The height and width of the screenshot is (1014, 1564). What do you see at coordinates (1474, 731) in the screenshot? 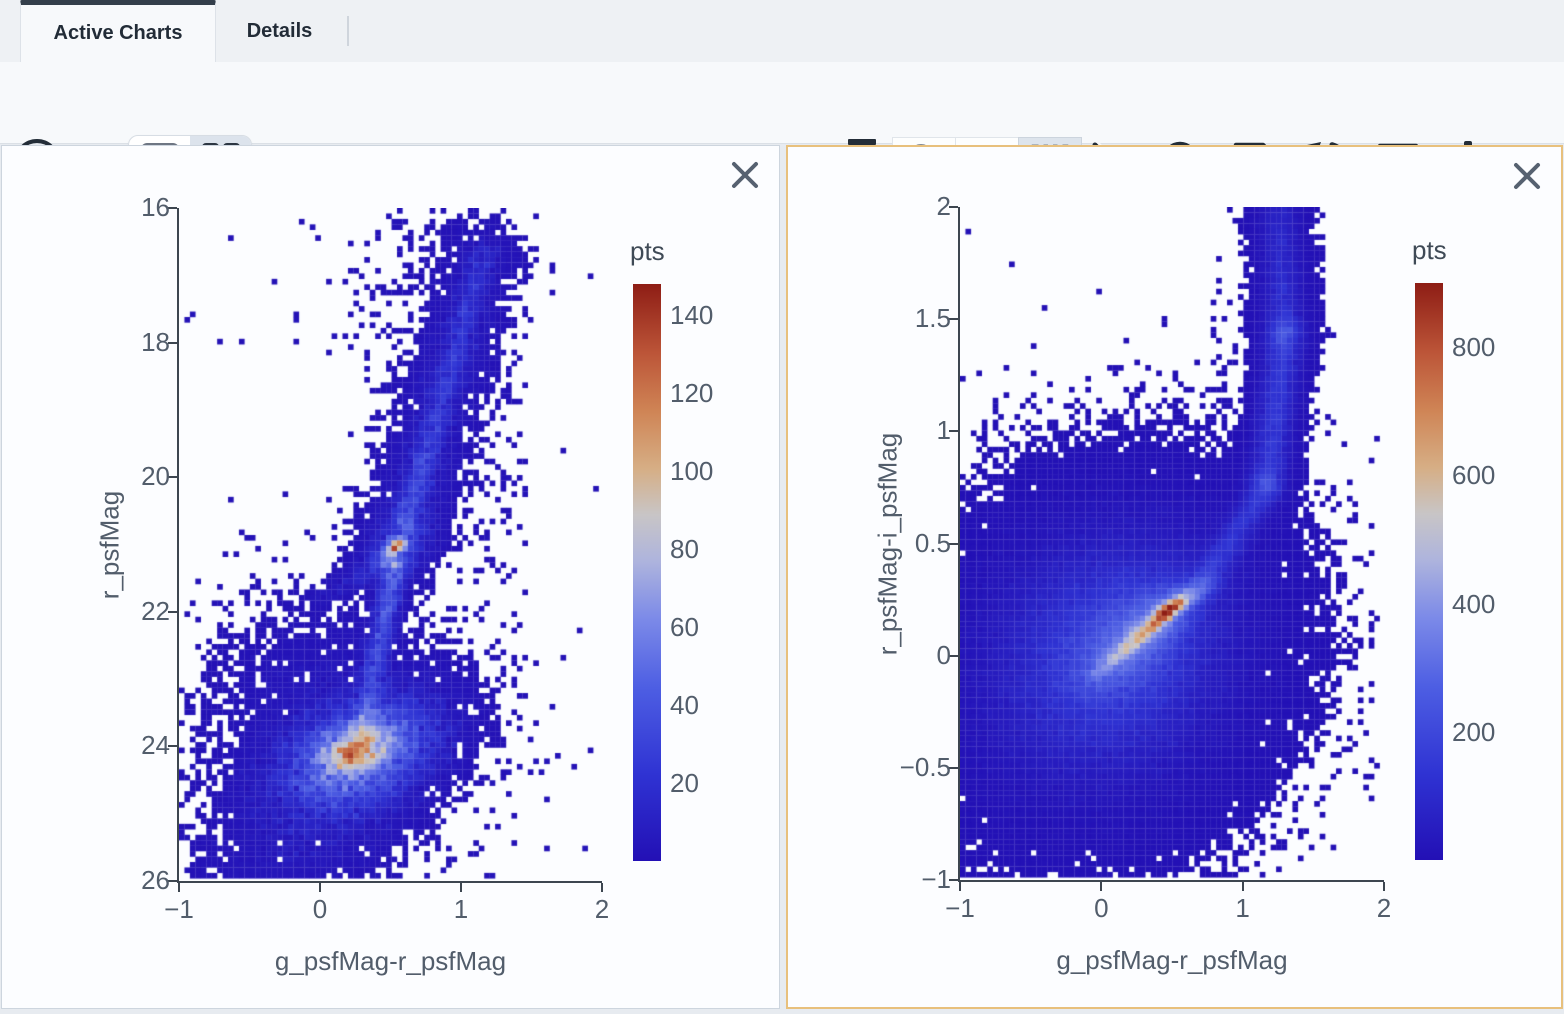
I see `colorbar-tick-label: 200` at bounding box center [1474, 731].